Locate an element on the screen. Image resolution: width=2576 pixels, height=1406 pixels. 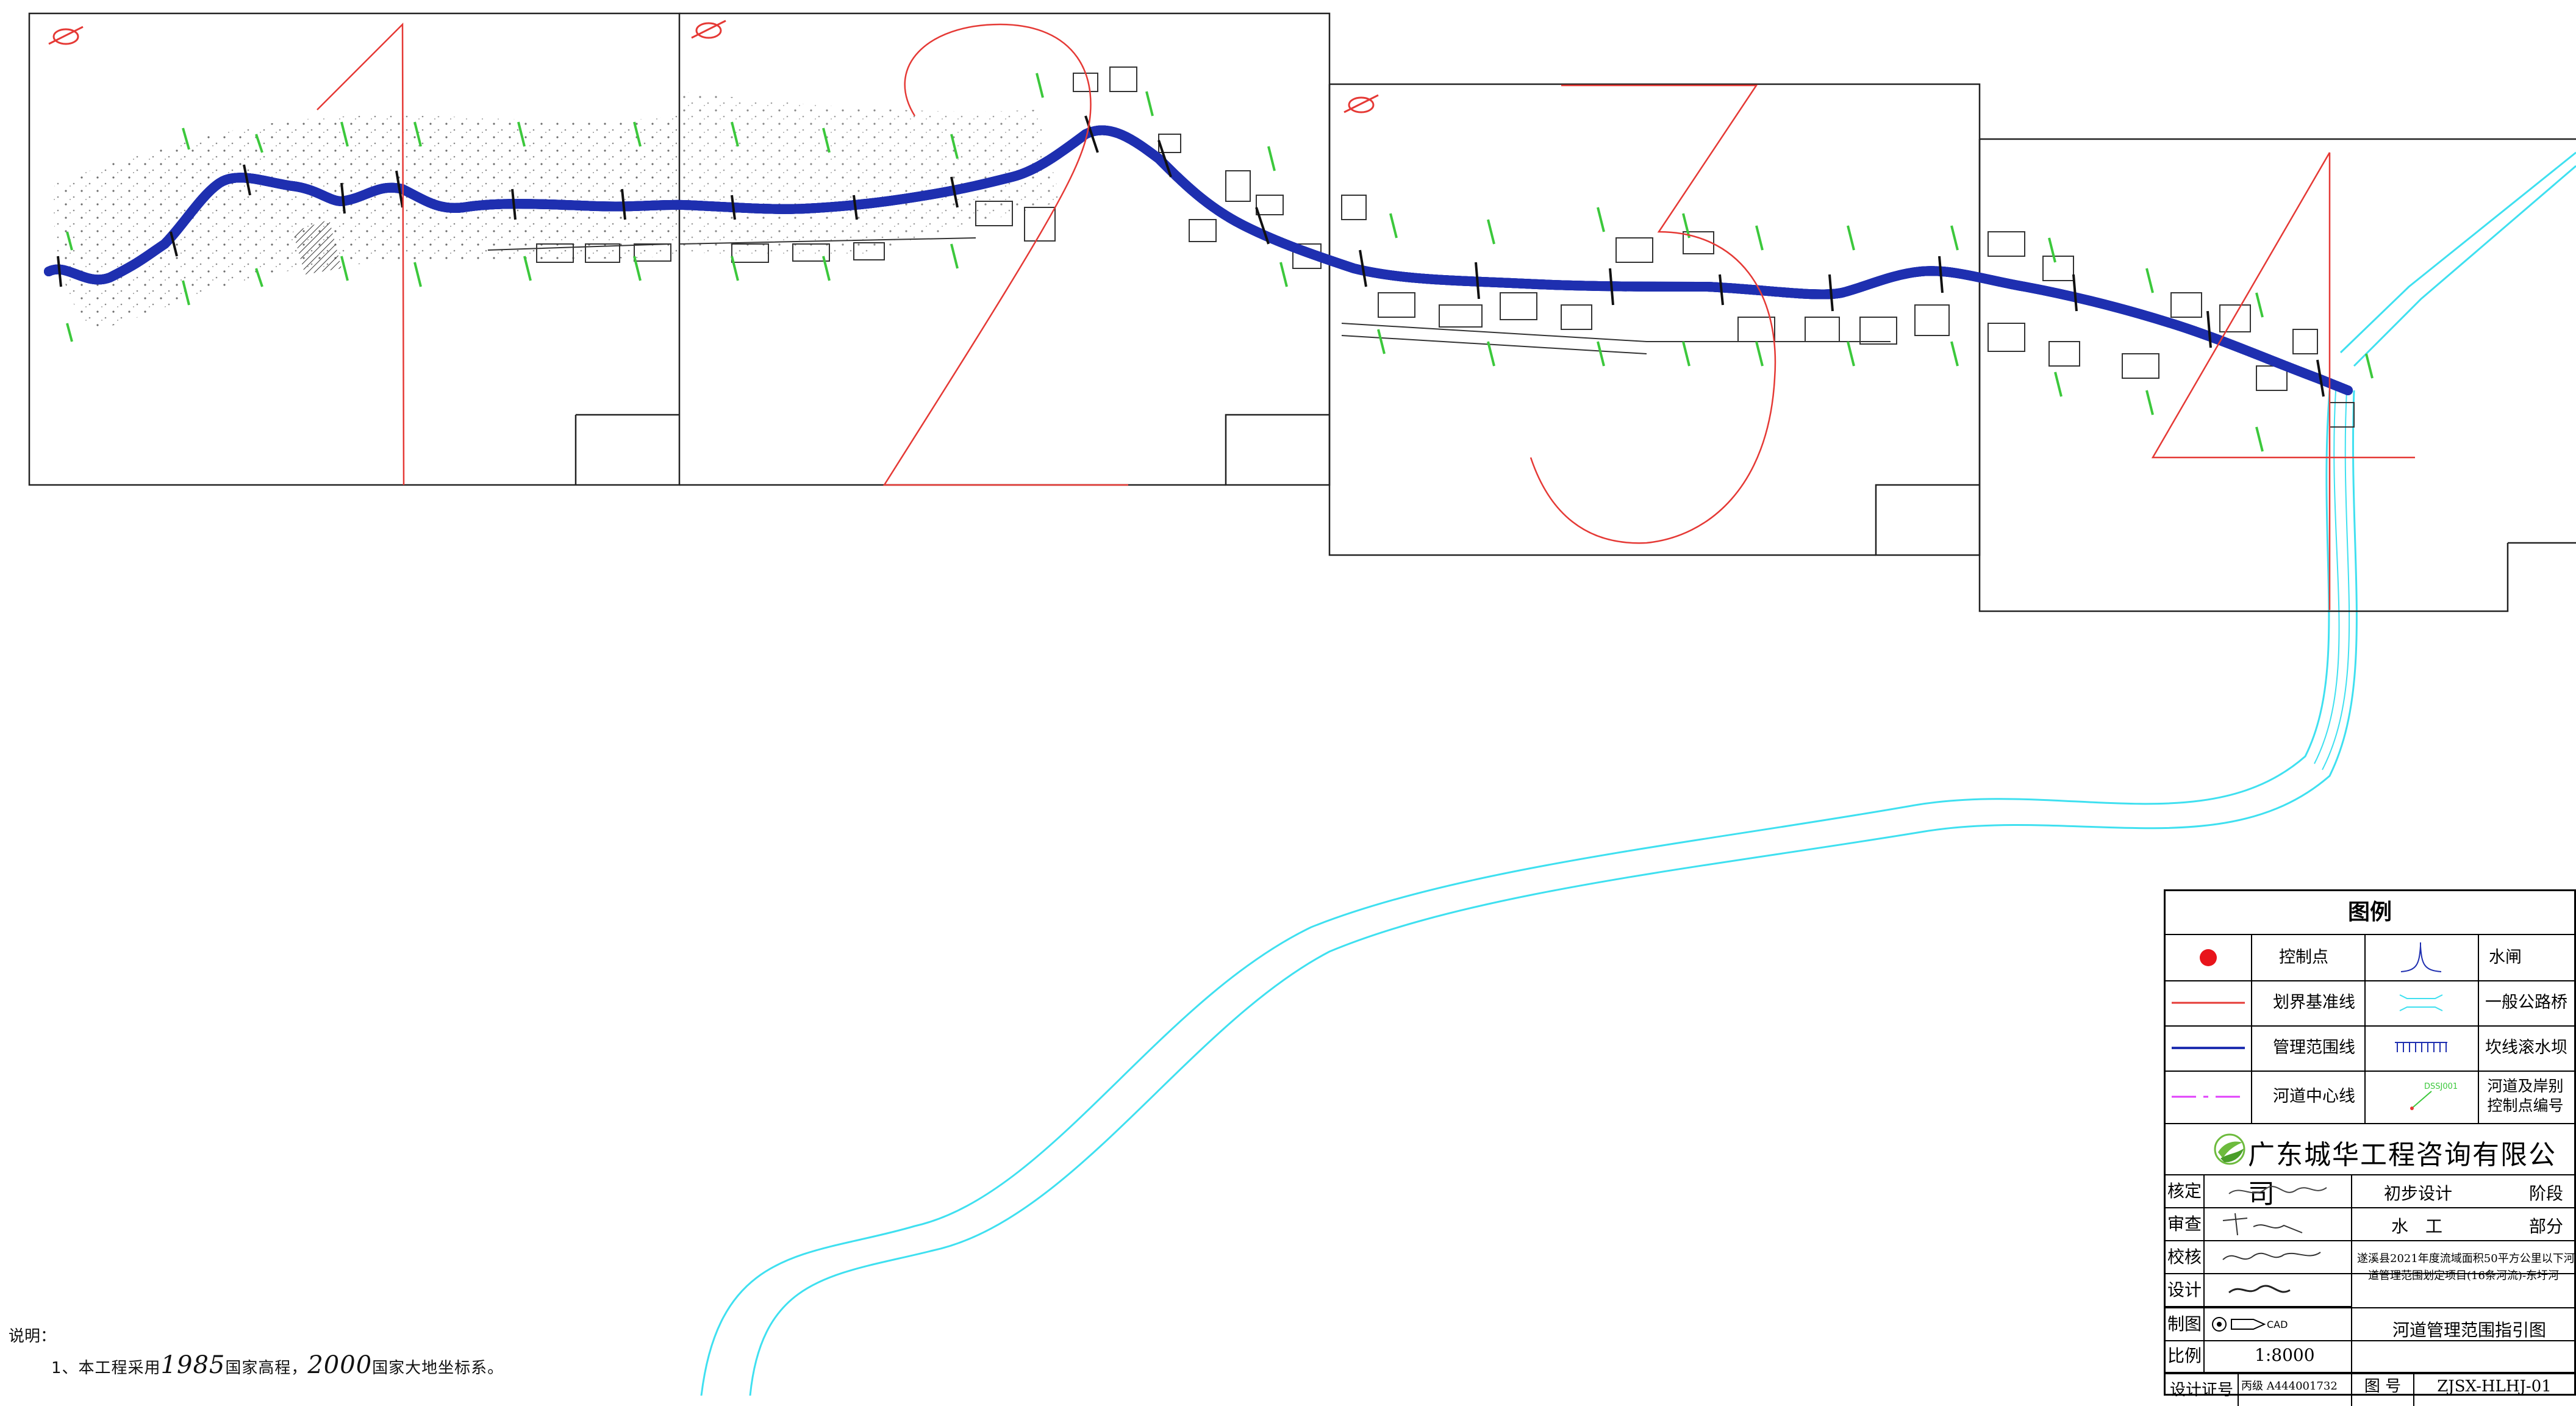
legend-label-control-number: 河道及岸别 控制点编号 is located at coordinates (2526, 1096).